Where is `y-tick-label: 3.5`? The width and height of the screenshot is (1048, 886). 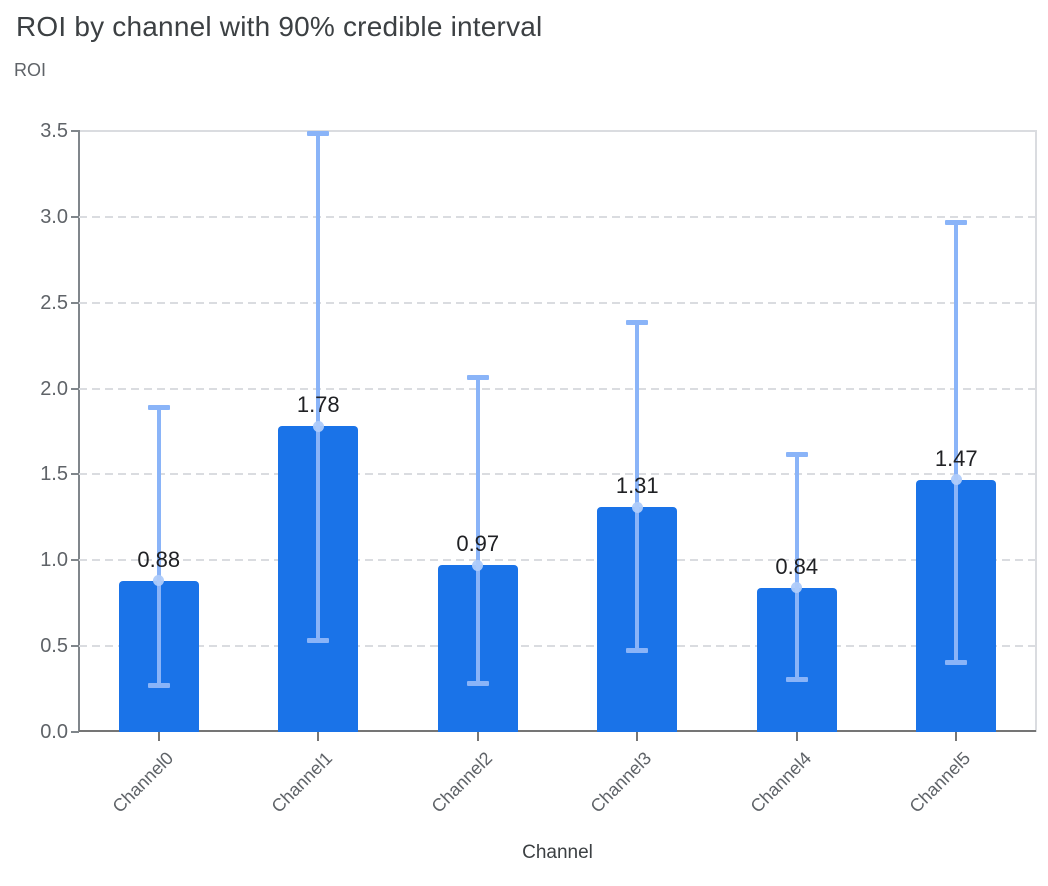 y-tick-label: 3.5 is located at coordinates (54, 131).